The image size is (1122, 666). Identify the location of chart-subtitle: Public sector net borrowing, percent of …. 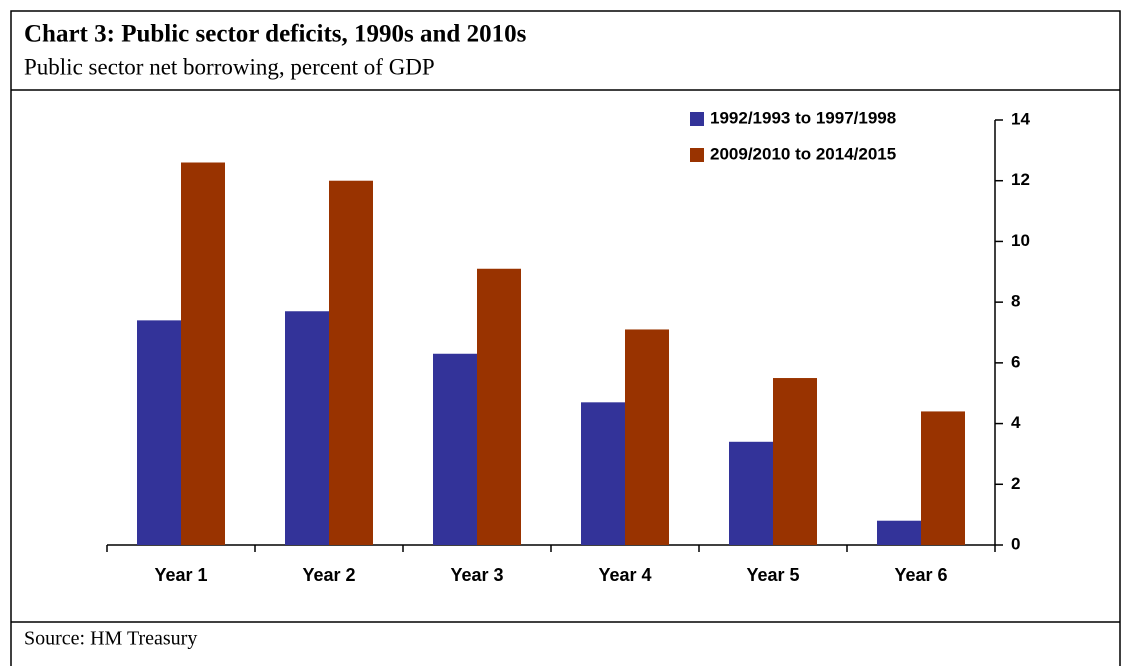
(229, 66).